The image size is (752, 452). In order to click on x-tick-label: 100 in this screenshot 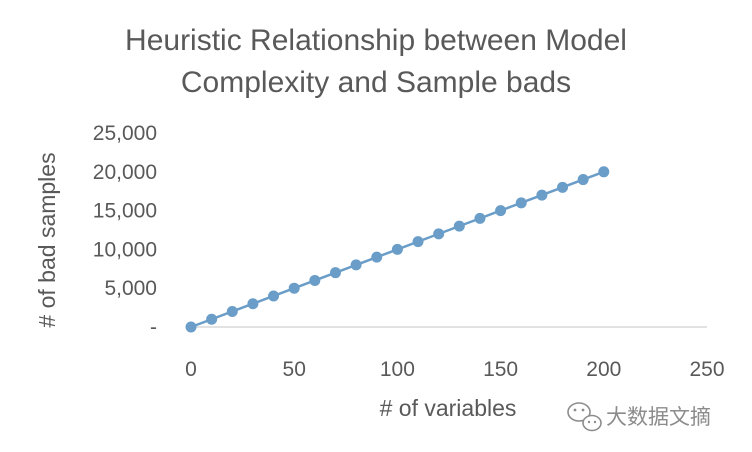, I will do `click(397, 369)`.